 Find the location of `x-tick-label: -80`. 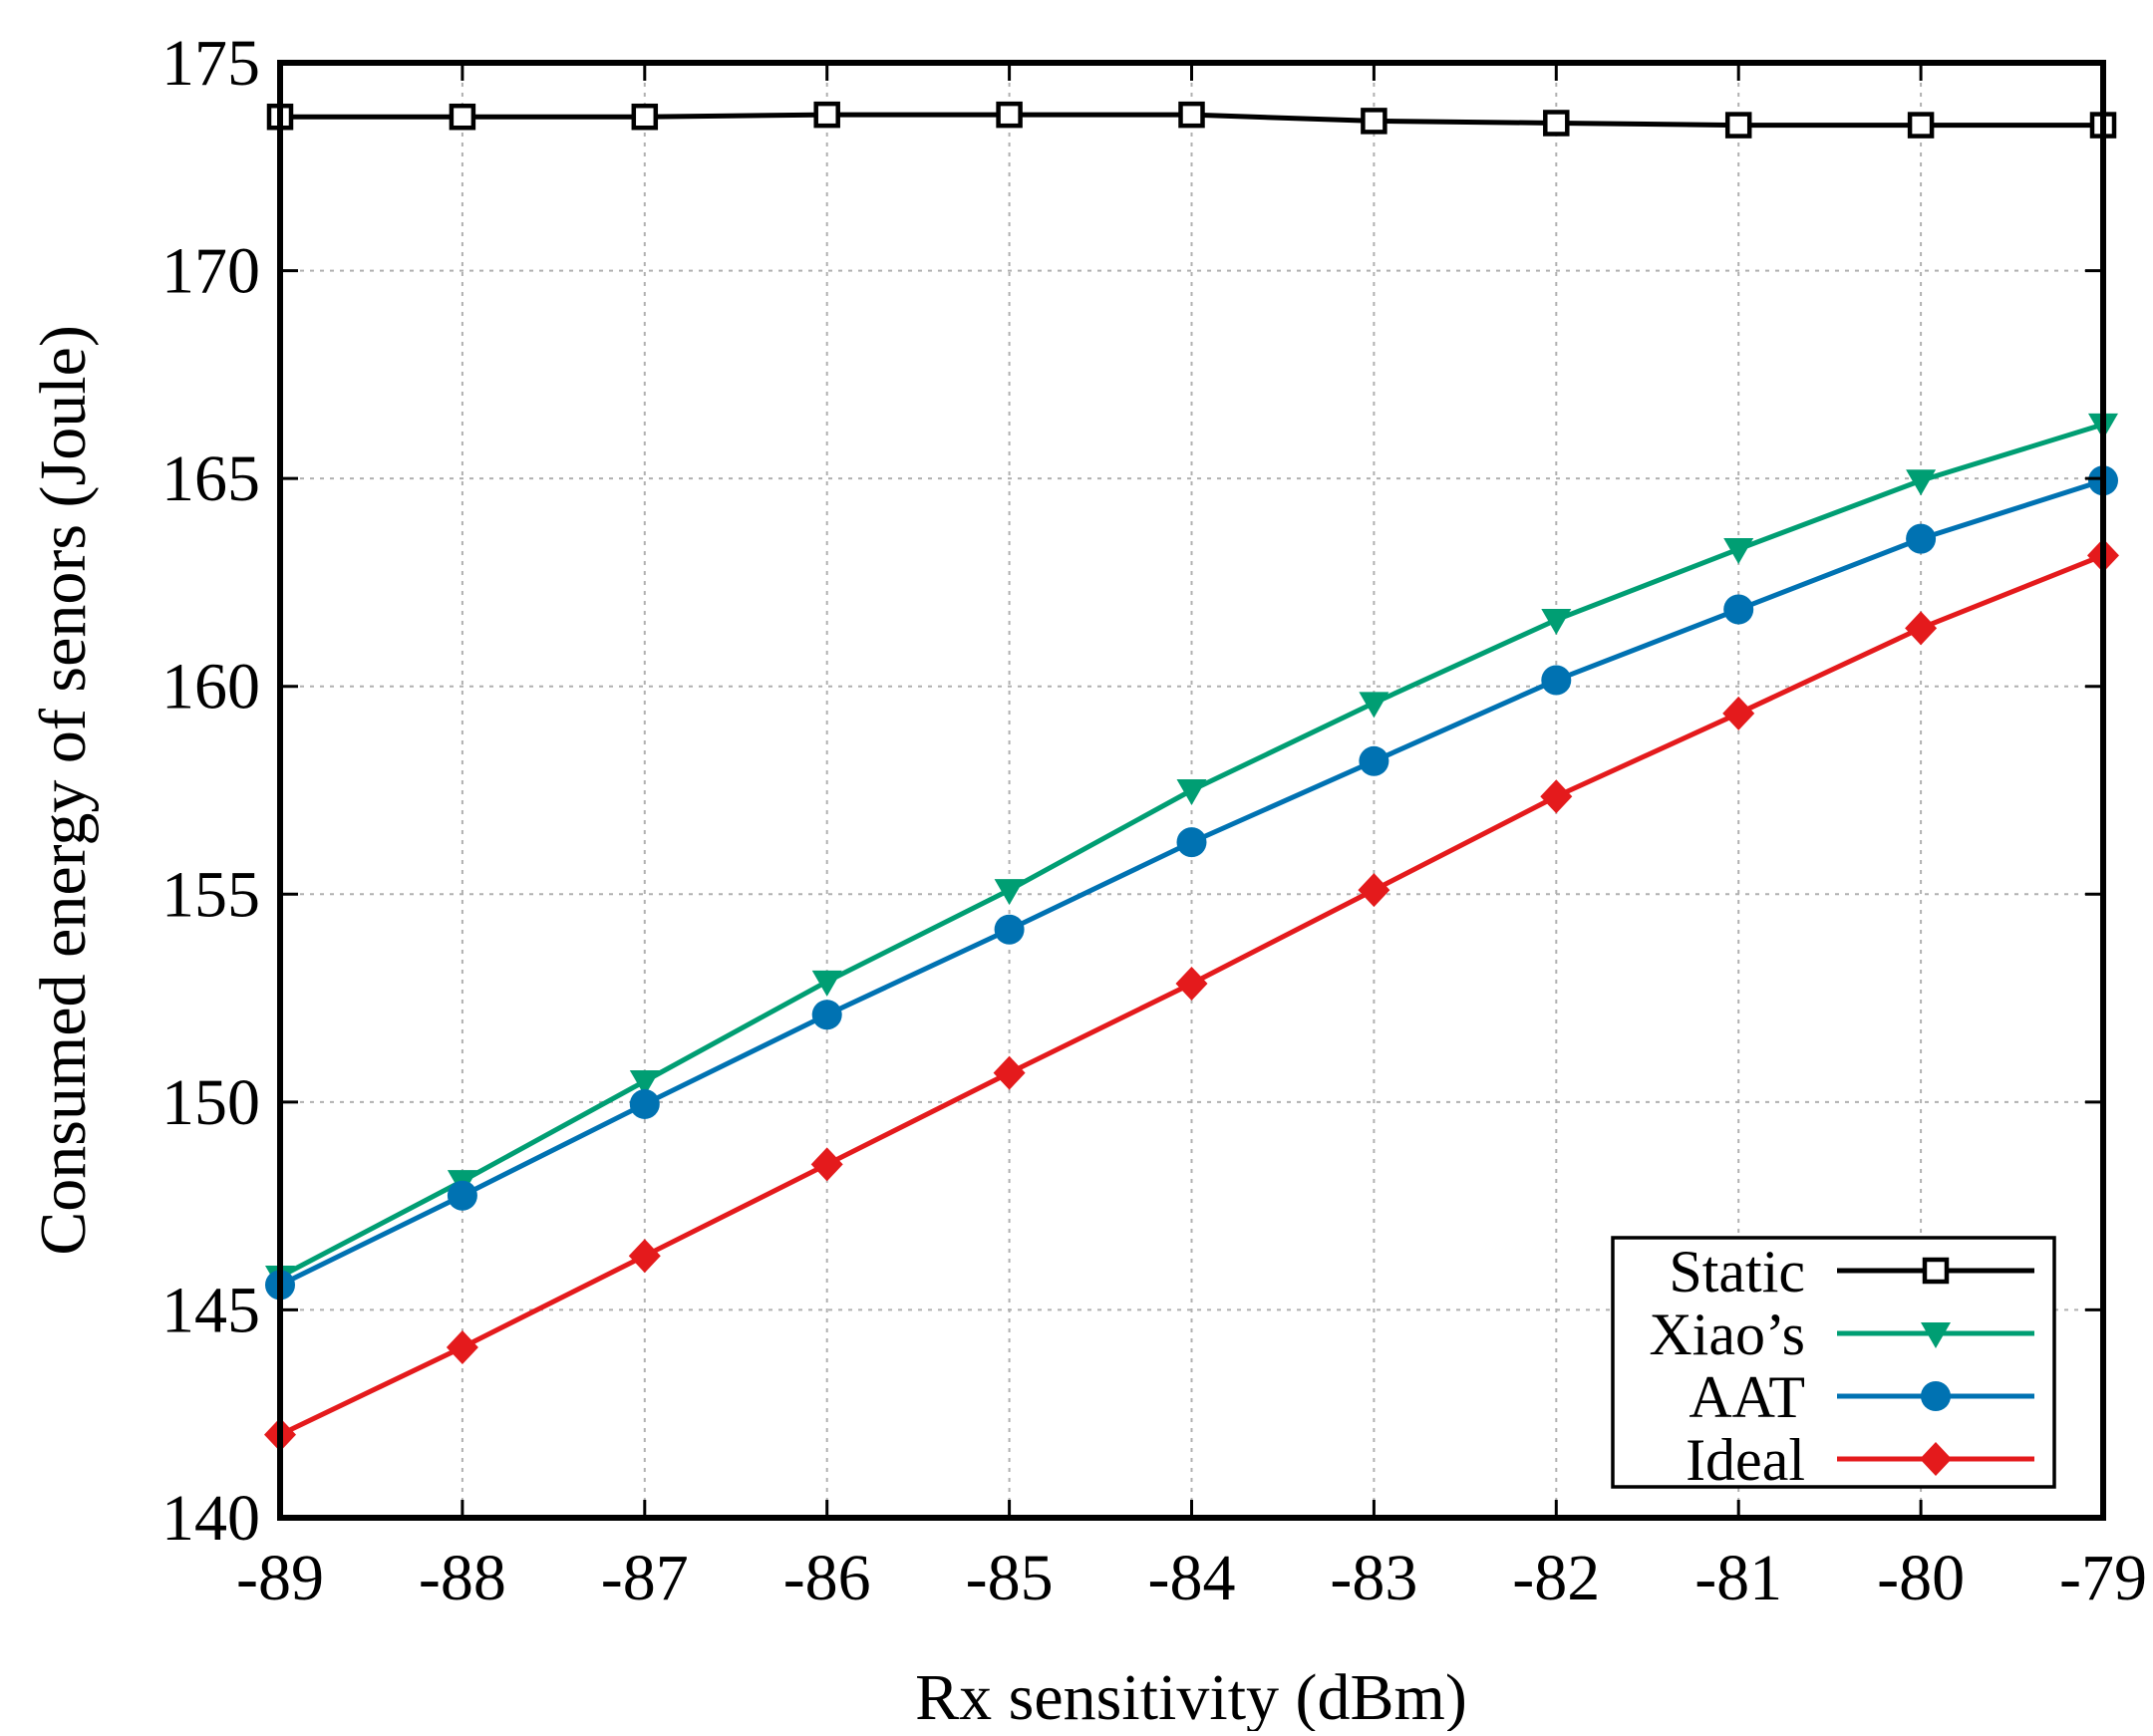

x-tick-label: -80 is located at coordinates (1921, 1578).